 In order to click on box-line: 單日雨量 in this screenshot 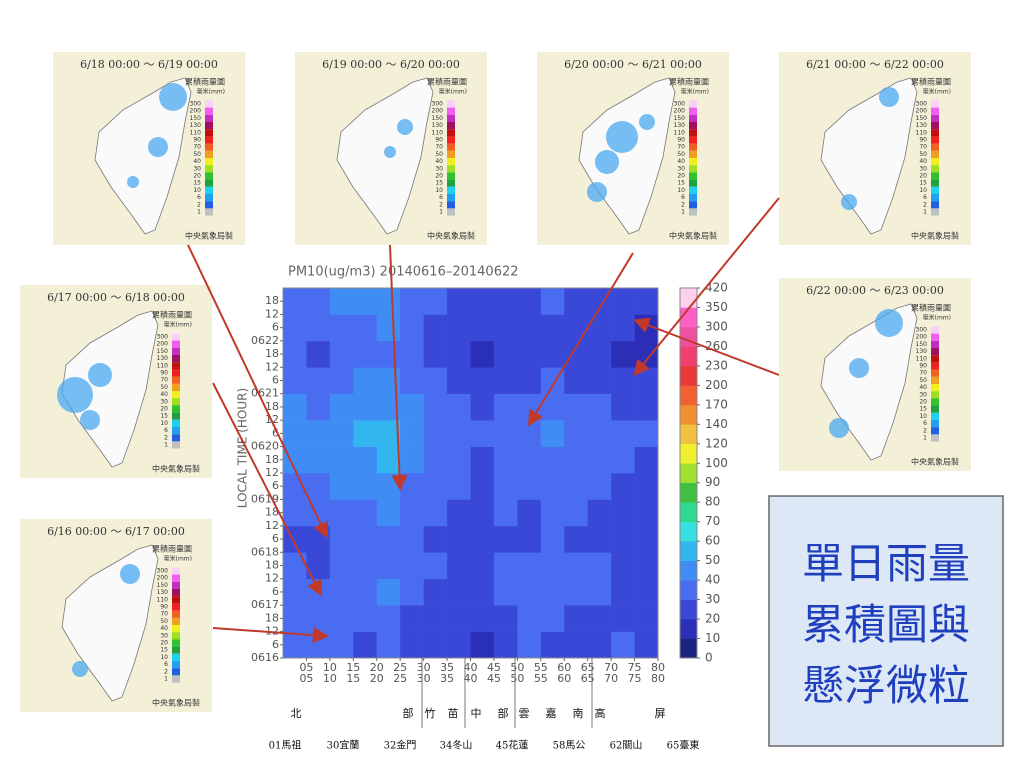, I will do `click(886, 563)`.